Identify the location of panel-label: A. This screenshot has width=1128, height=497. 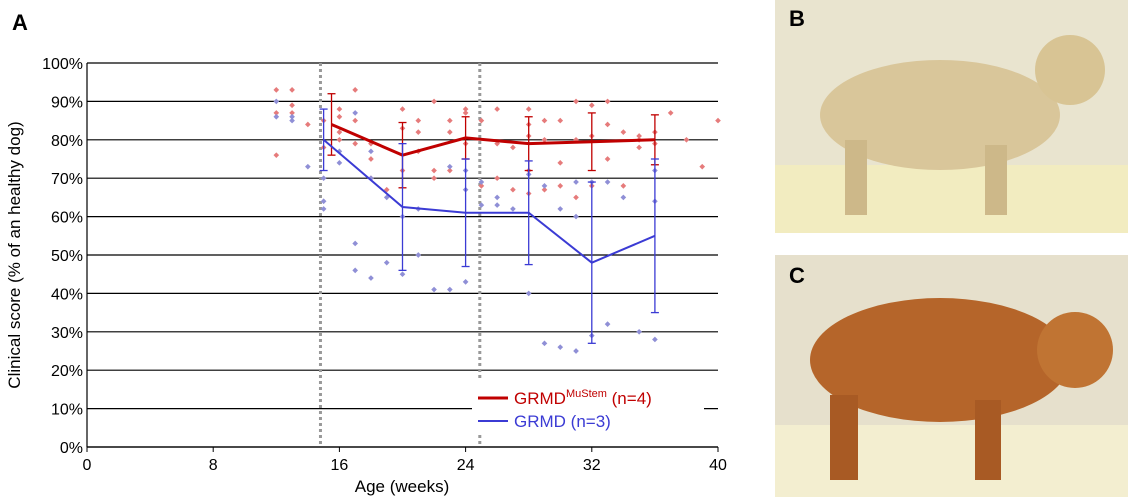
(20, 22).